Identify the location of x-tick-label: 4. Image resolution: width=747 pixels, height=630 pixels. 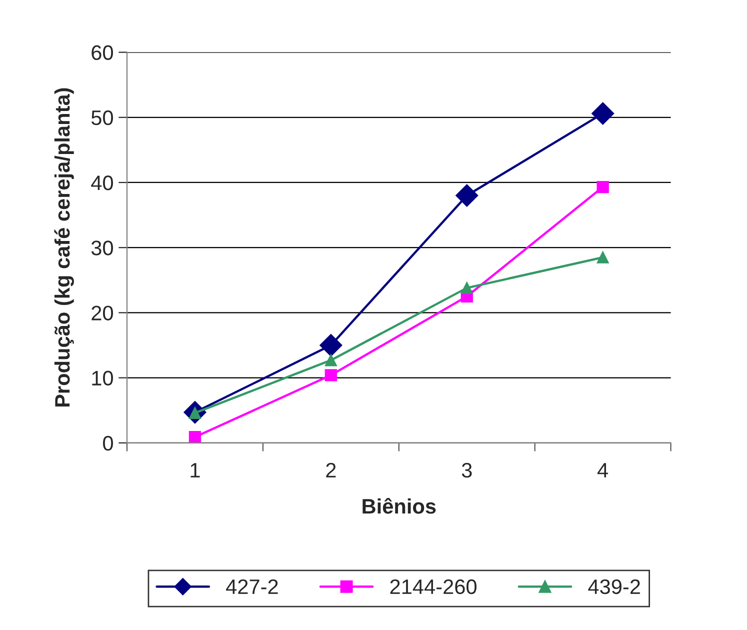
(603, 470).